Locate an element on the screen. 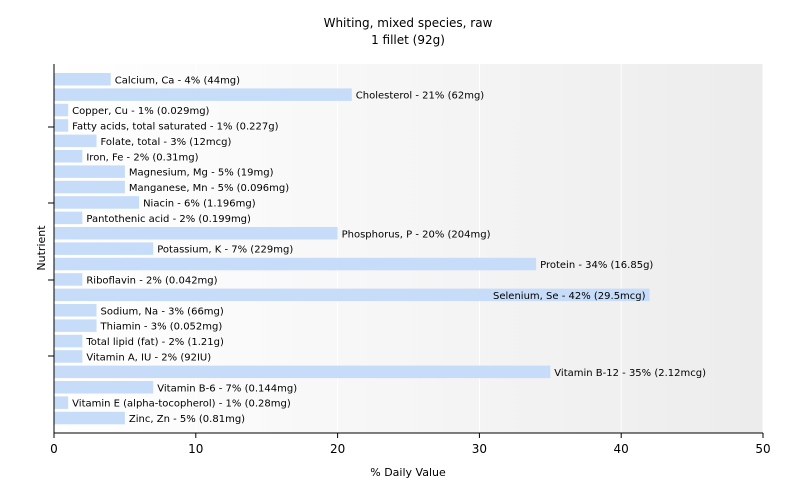 This screenshot has width=800, height=500. bar-label: Thiamin - 3% (0.052mg) is located at coordinates (161, 327).